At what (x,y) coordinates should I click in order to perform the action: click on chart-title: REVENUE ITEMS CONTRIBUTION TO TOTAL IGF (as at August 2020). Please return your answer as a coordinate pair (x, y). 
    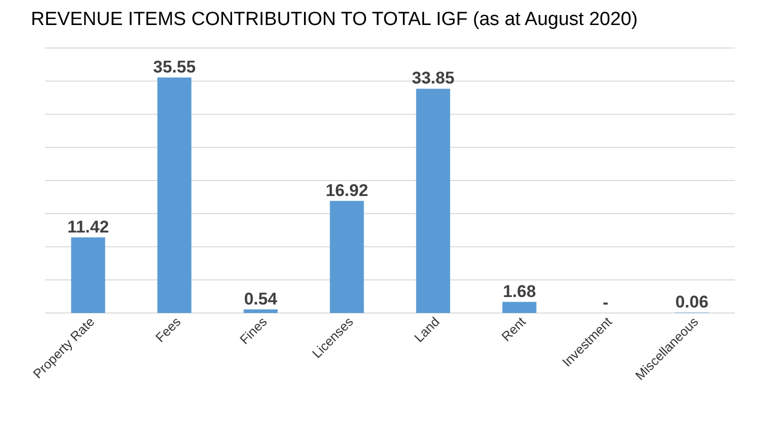
    Looking at the image, I should click on (334, 19).